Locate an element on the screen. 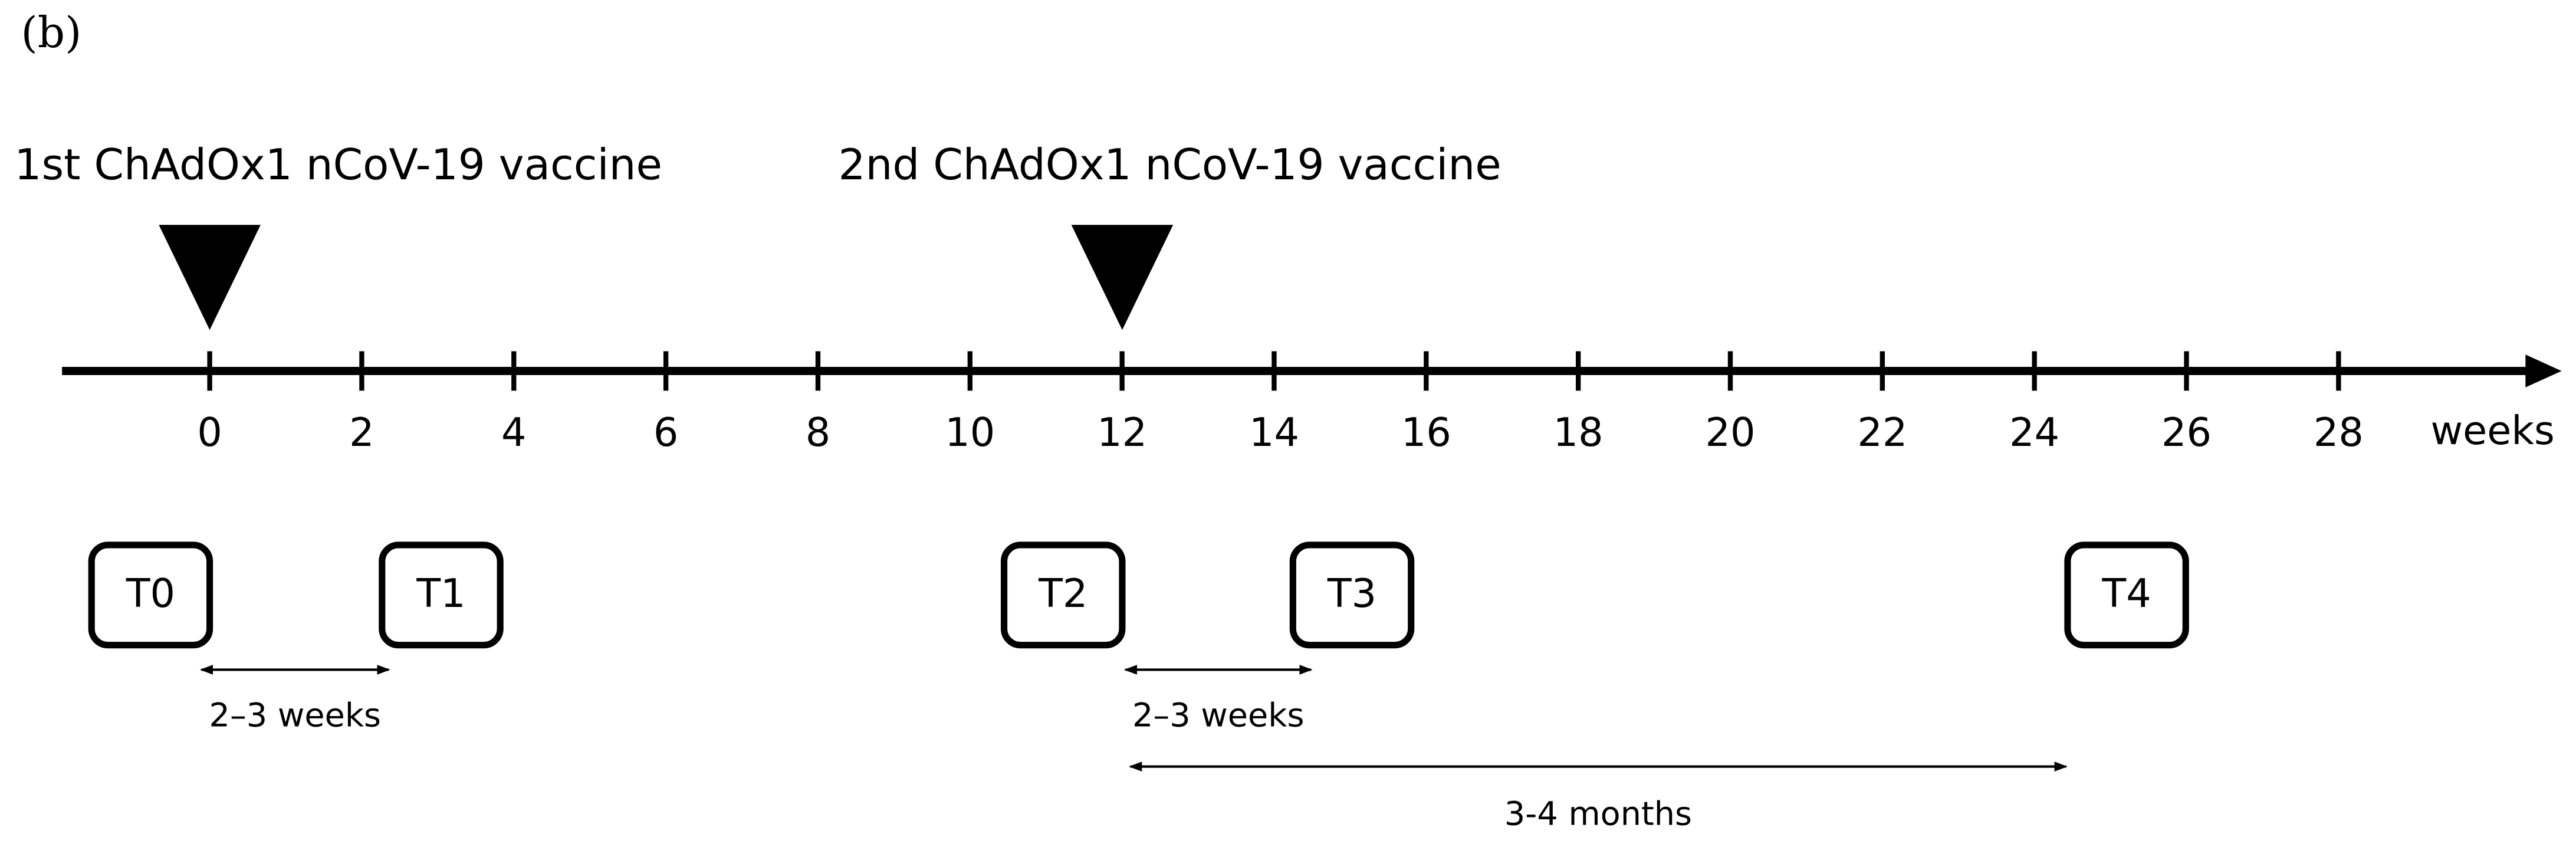 This screenshot has height=847, width=2576. axis-unit: weeks is located at coordinates (2493, 431).